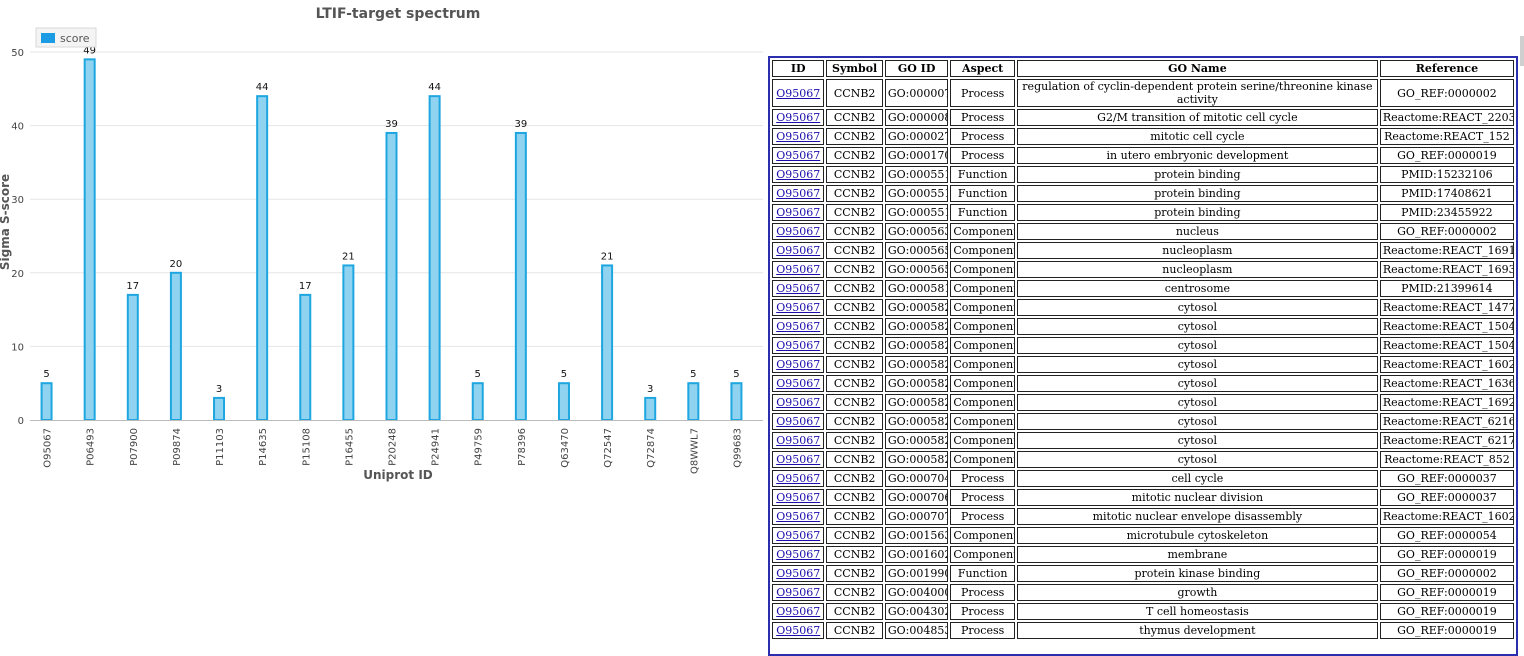 This screenshot has height=656, width=1524. Describe the element at coordinates (17, 274) in the screenshot. I see `y-tick-label: 20` at that location.